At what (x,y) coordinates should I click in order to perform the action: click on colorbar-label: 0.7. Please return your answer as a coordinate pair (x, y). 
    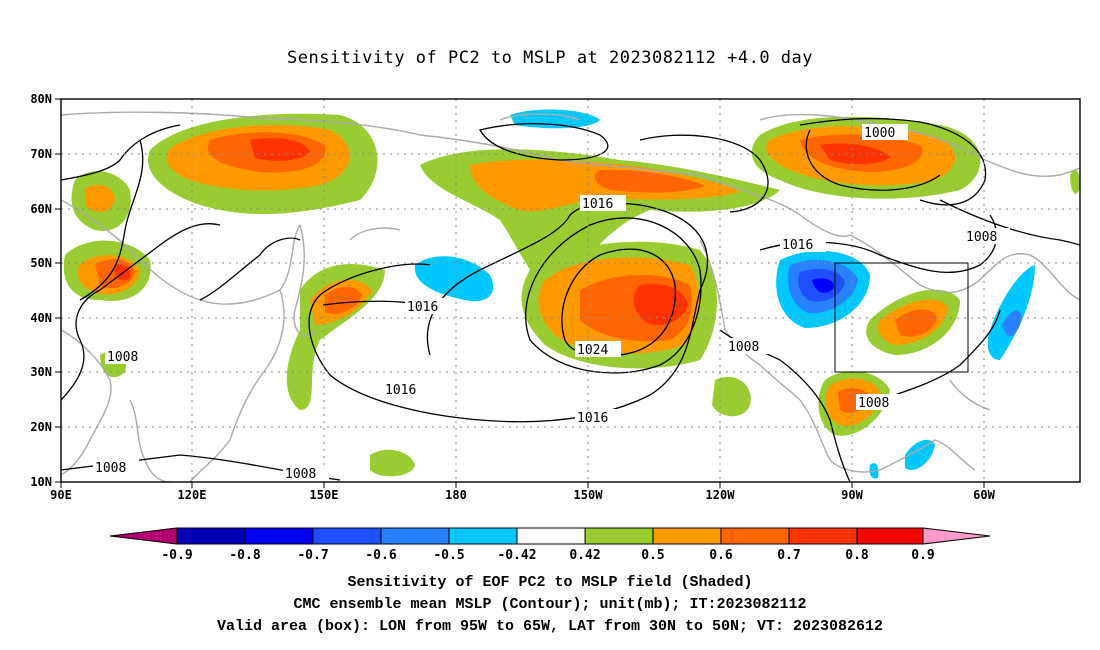
    Looking at the image, I should click on (788, 555).